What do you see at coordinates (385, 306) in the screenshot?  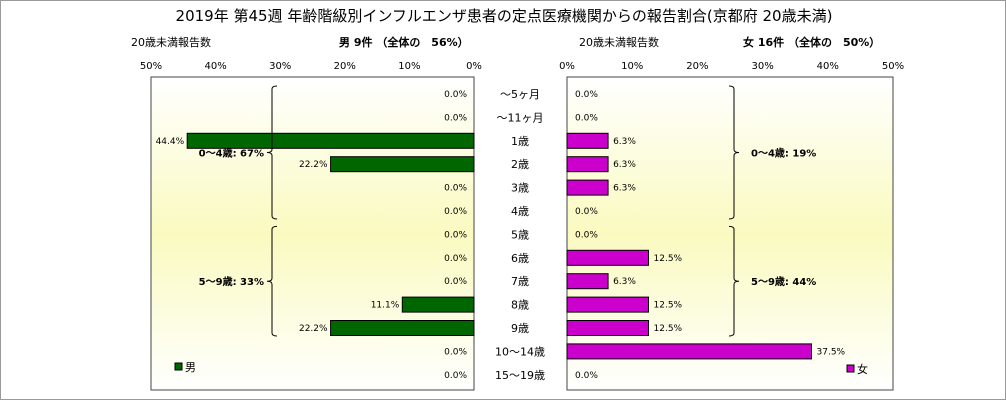 I see `male-value-label: 11.1%` at bounding box center [385, 306].